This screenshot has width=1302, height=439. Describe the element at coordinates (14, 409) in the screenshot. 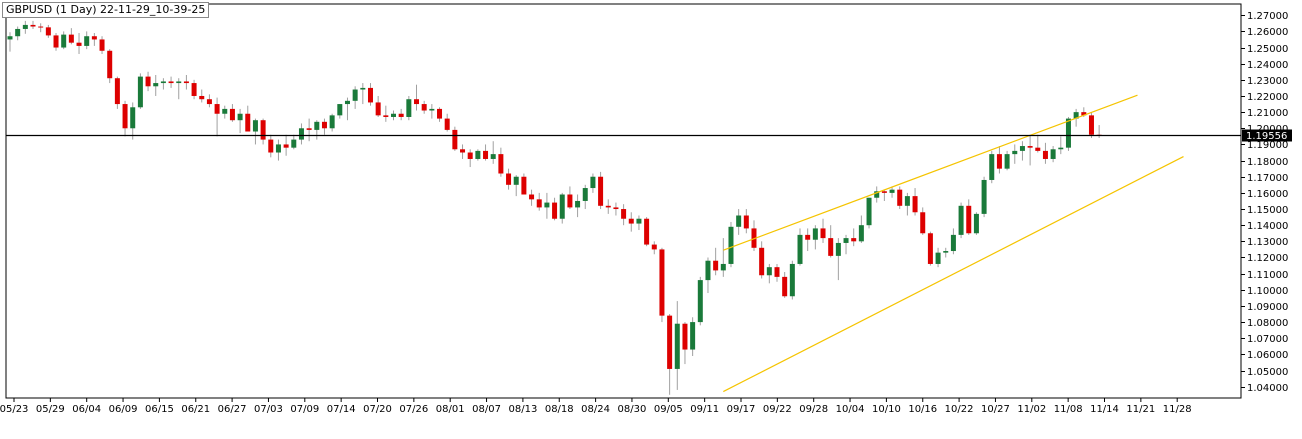

I see `x-tick-label: 05/23` at that location.